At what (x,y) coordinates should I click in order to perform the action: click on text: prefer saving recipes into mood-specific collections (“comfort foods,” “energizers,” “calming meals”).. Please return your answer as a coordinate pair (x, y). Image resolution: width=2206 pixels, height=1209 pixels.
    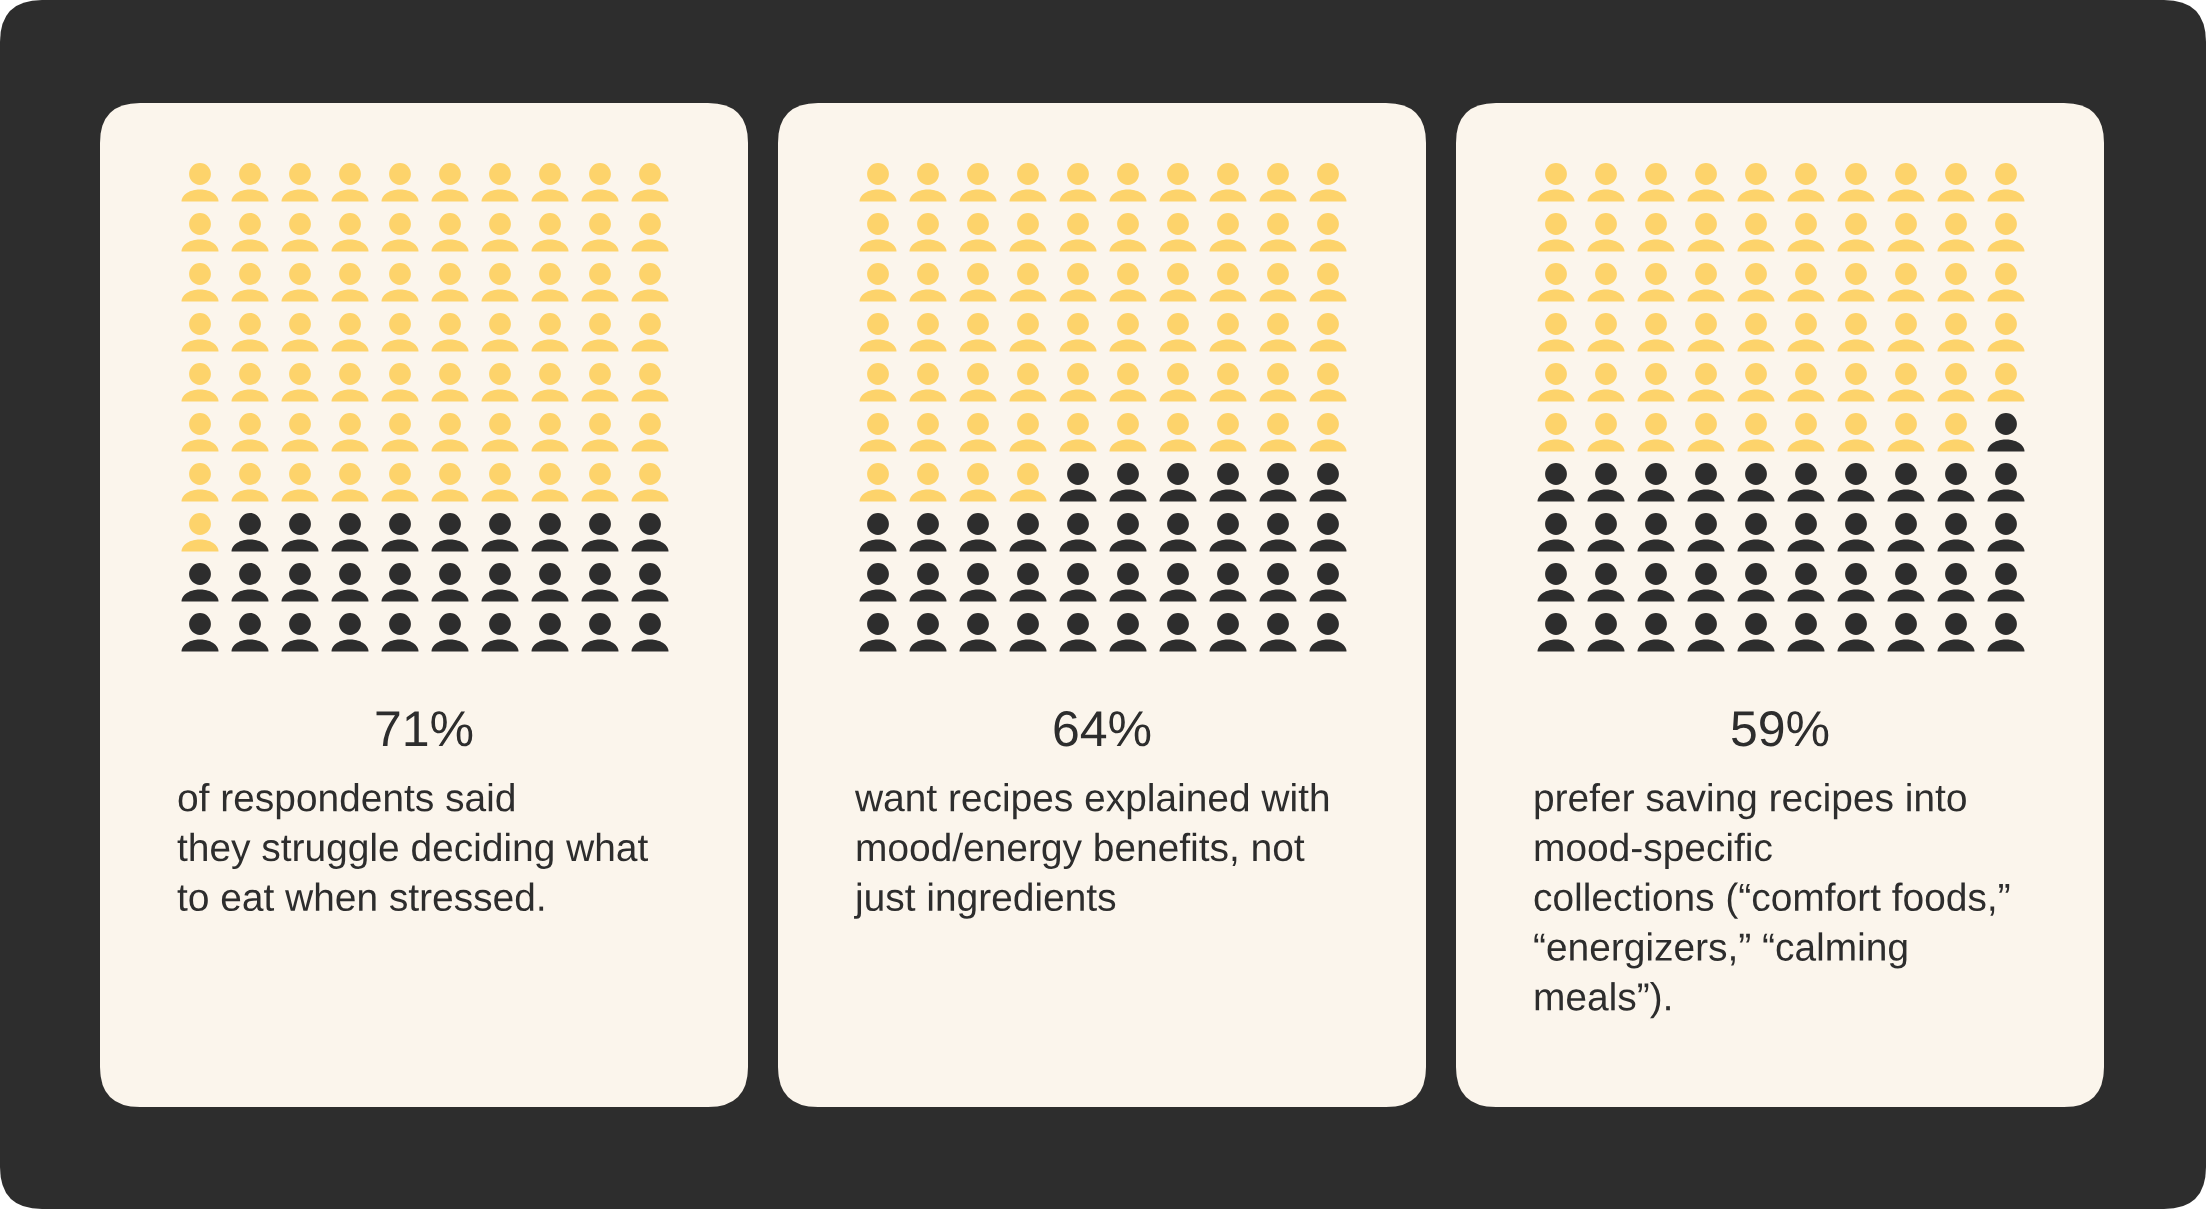
    Looking at the image, I should click on (1772, 901).